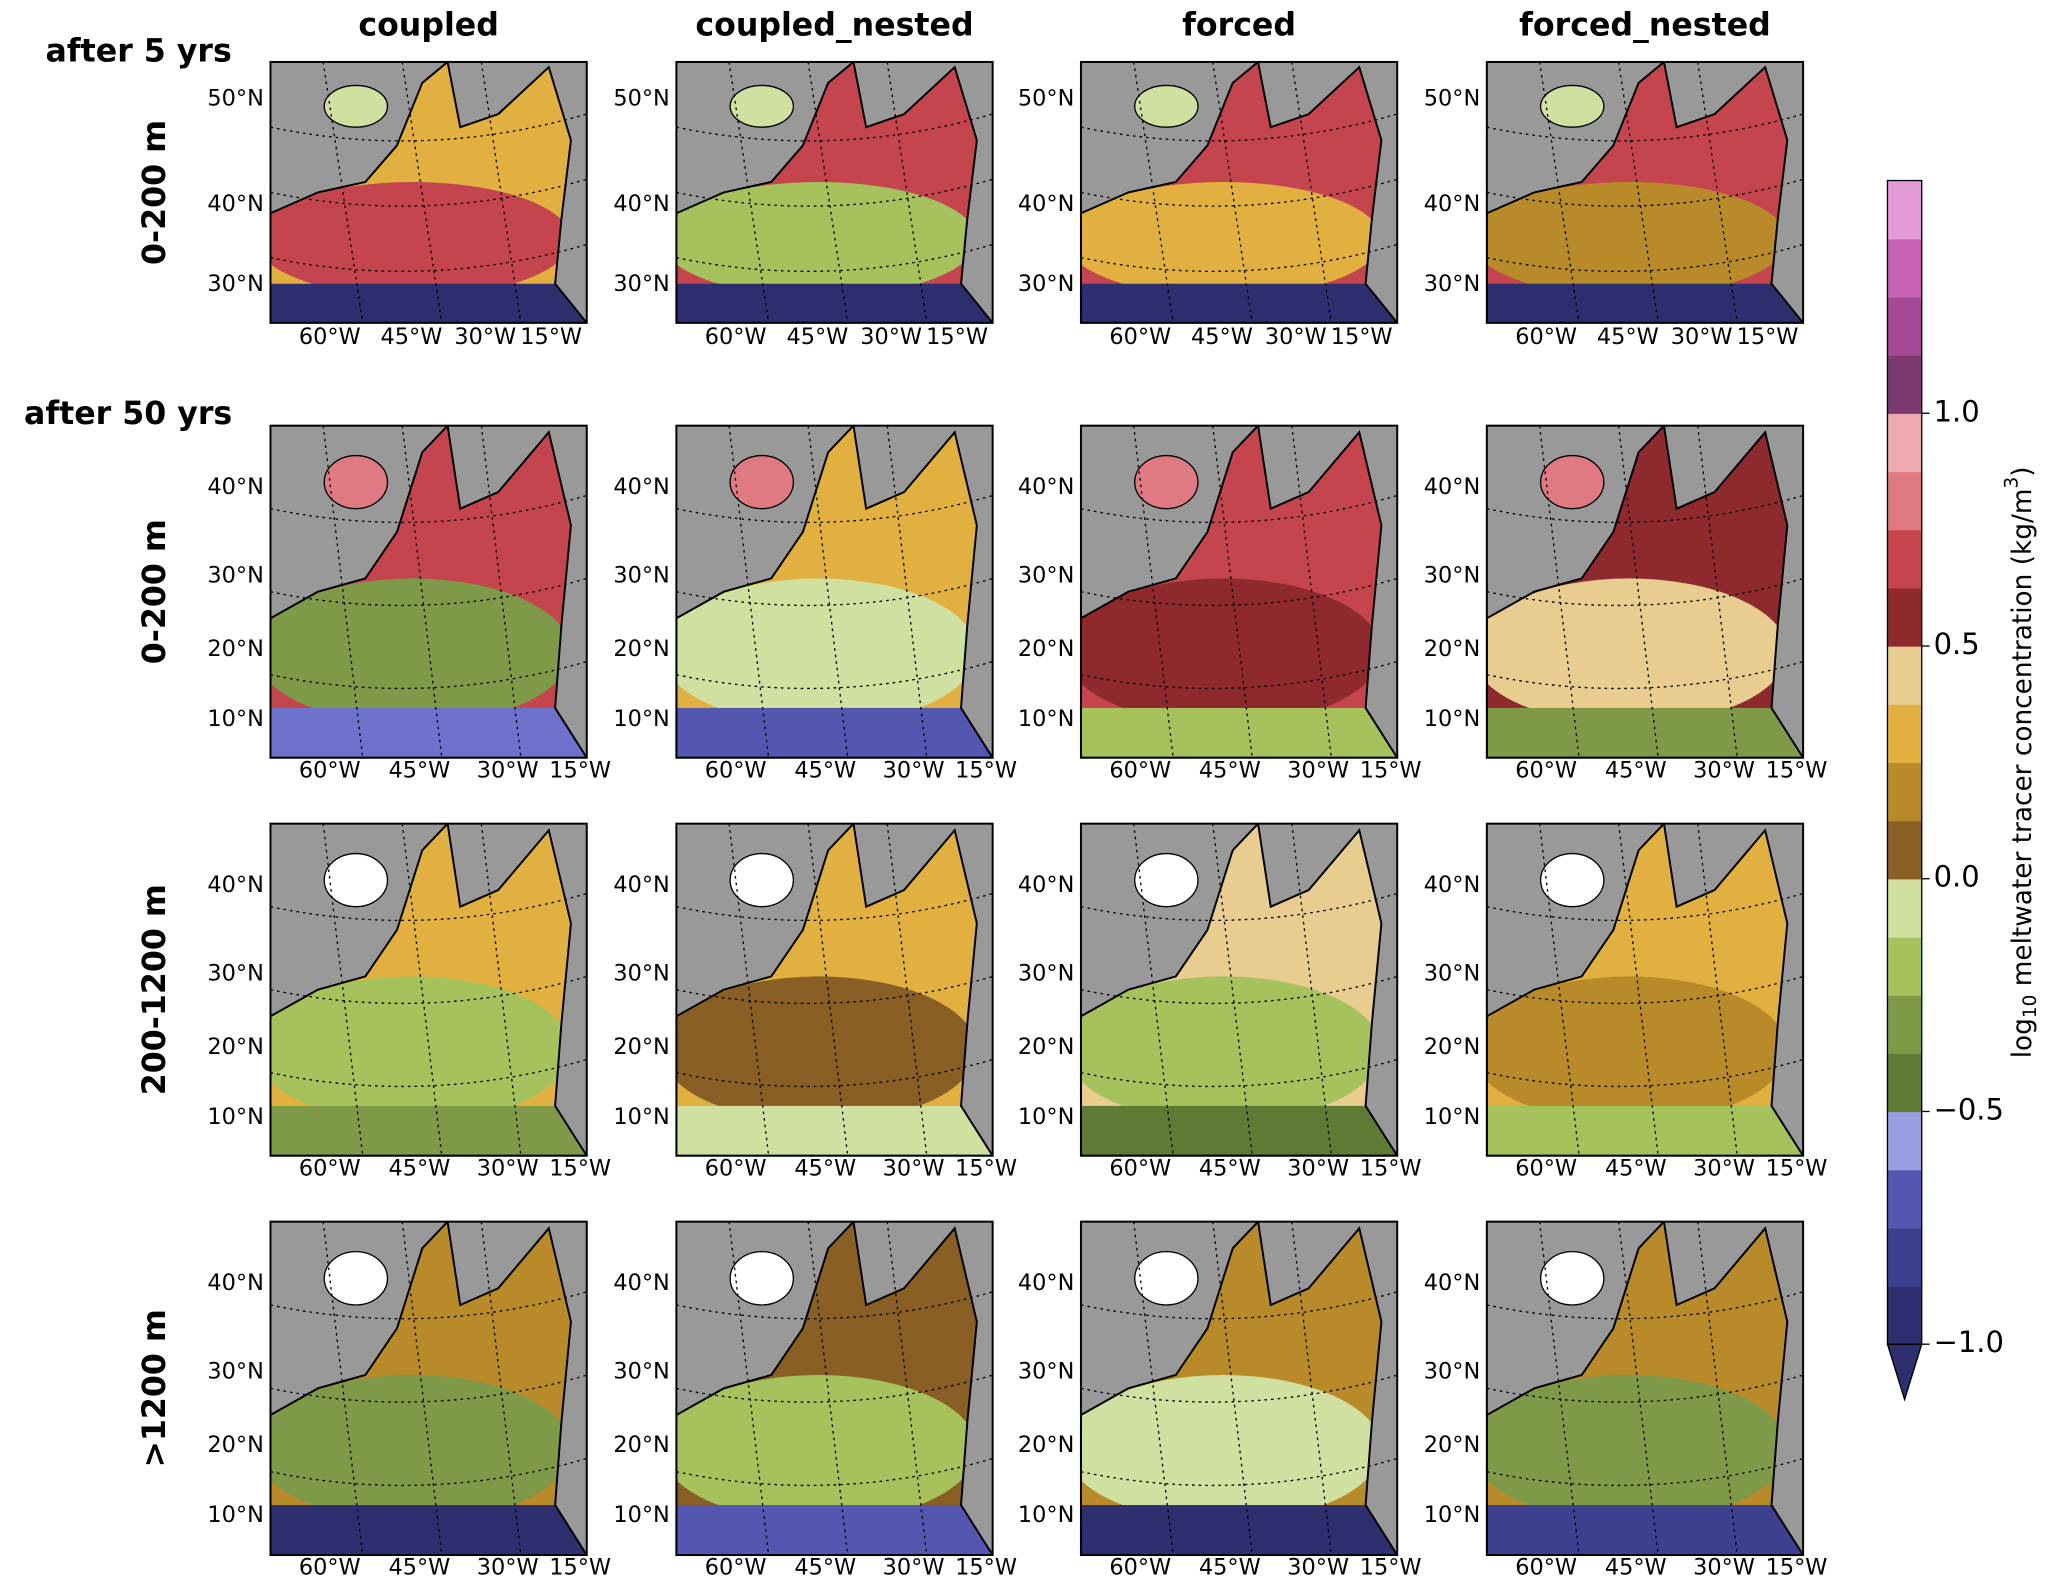 The height and width of the screenshot is (1588, 2067). I want to click on colorbar-label-part: 3, so click(2012, 483).